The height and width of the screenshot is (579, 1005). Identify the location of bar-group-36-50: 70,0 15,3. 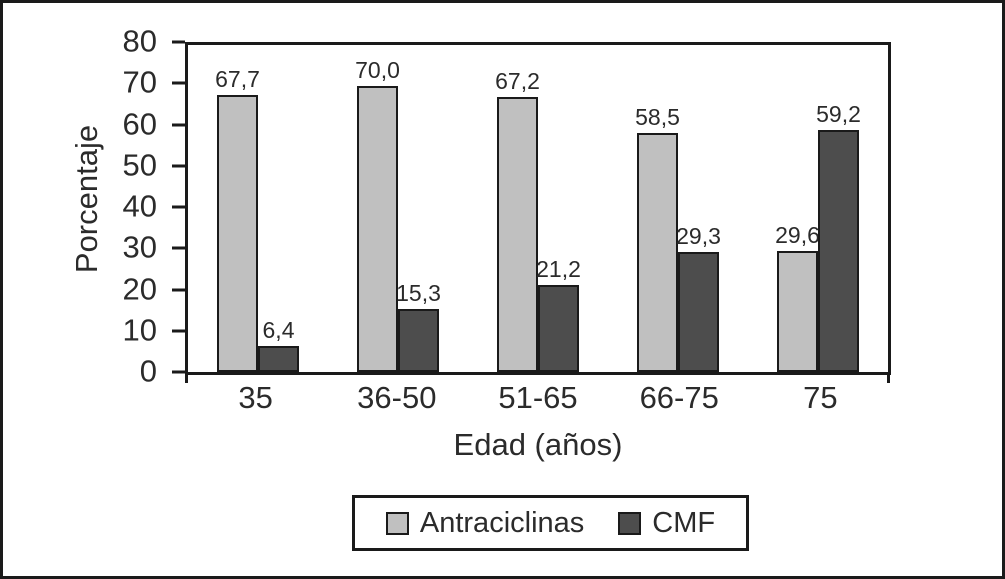
(398, 208).